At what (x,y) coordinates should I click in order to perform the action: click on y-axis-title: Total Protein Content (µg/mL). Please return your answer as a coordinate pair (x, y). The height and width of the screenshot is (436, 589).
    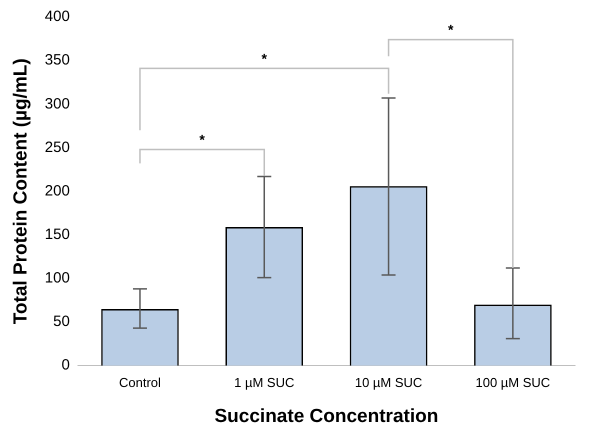
    Looking at the image, I should click on (21, 191).